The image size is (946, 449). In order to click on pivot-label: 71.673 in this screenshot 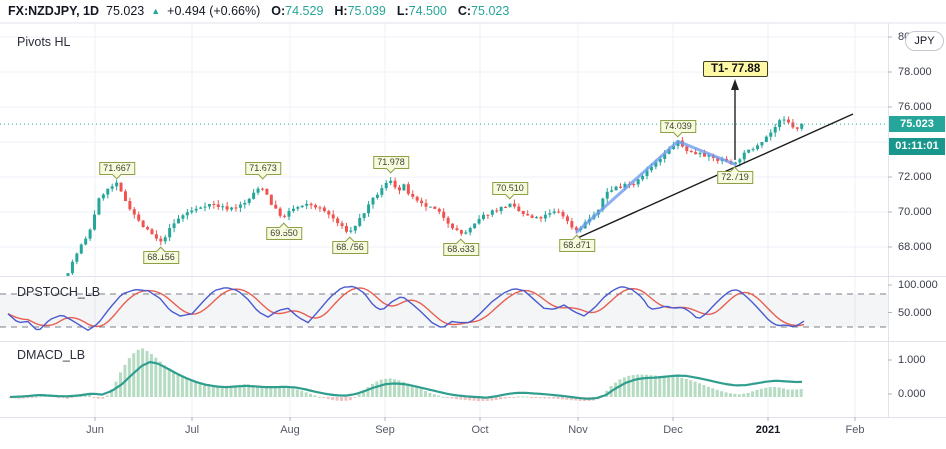, I will do `click(263, 168)`.